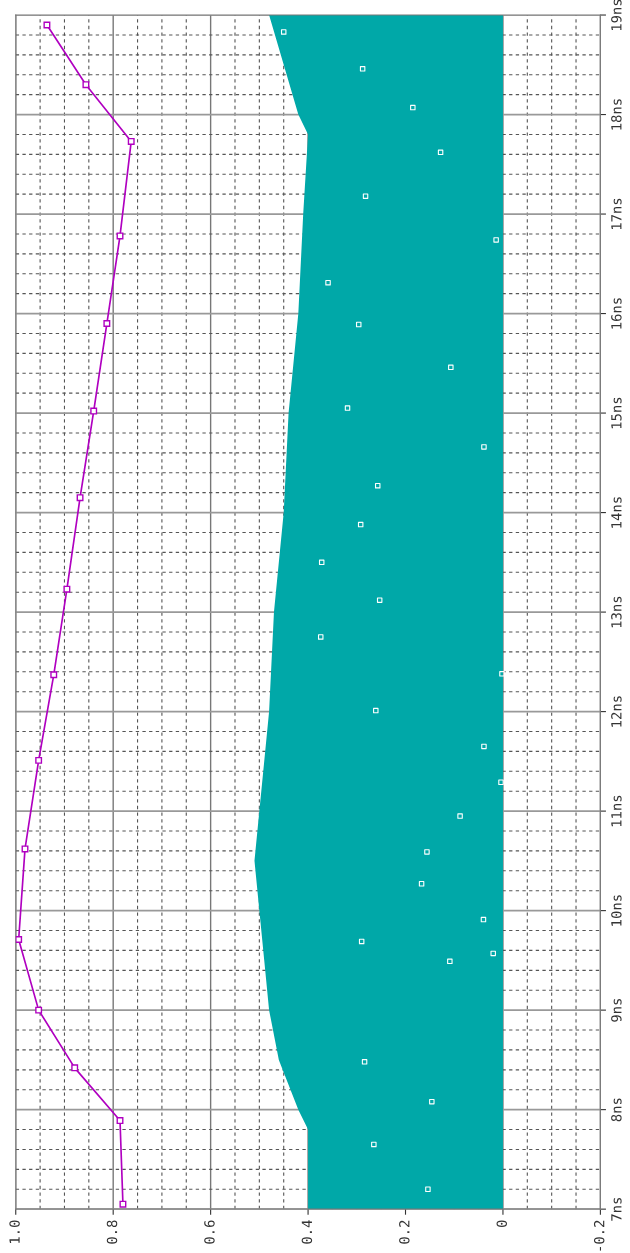  What do you see at coordinates (616, 612) in the screenshot?
I see `y-tick-label: 13ns` at bounding box center [616, 612].